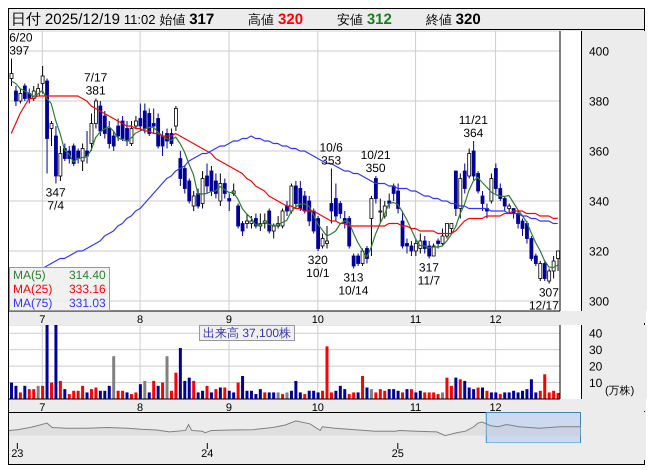  Describe the element at coordinates (87, 275) in the screenshot. I see `annotation: 314.40` at that location.